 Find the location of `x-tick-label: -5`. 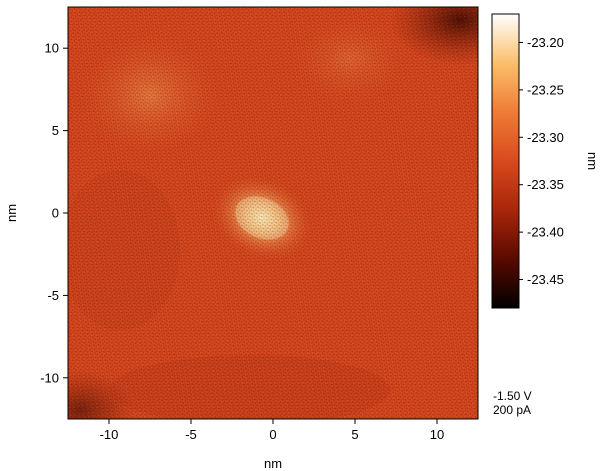

x-tick-label: -5 is located at coordinates (191, 434).